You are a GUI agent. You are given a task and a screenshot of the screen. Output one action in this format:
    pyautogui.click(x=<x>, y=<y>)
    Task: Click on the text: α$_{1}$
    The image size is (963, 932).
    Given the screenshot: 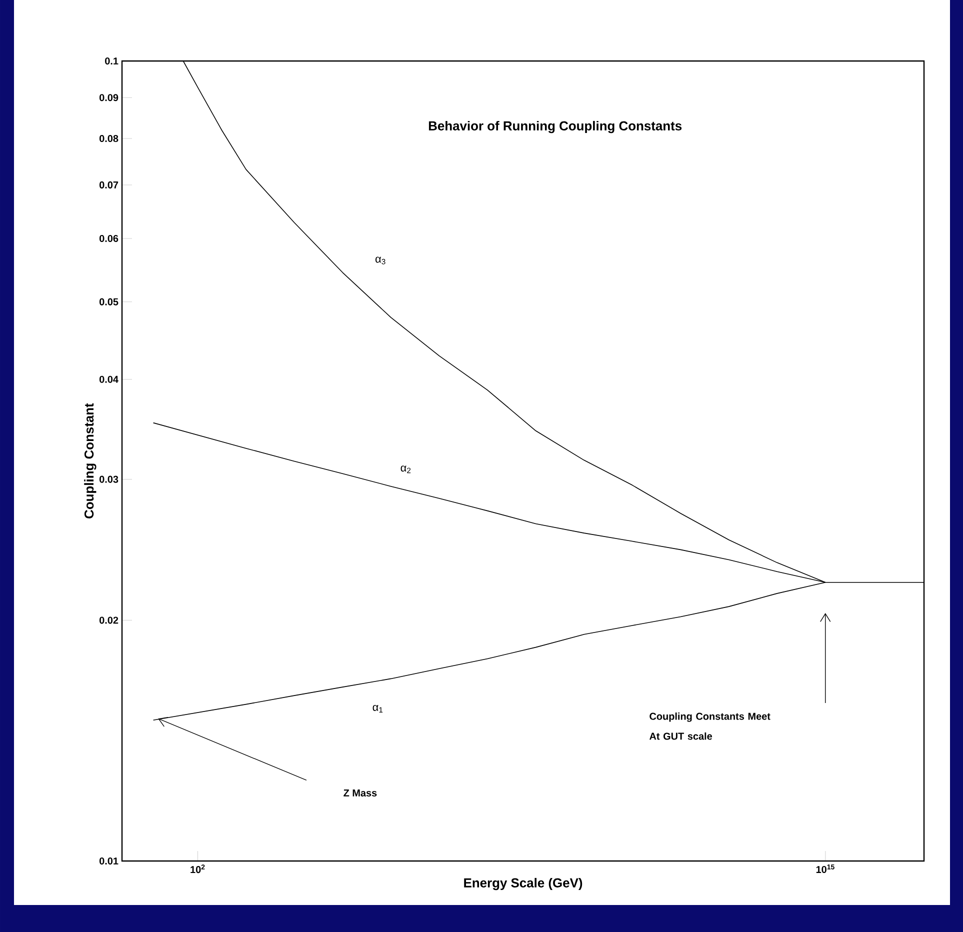 What is the action you would take?
    pyautogui.click(x=377, y=708)
    